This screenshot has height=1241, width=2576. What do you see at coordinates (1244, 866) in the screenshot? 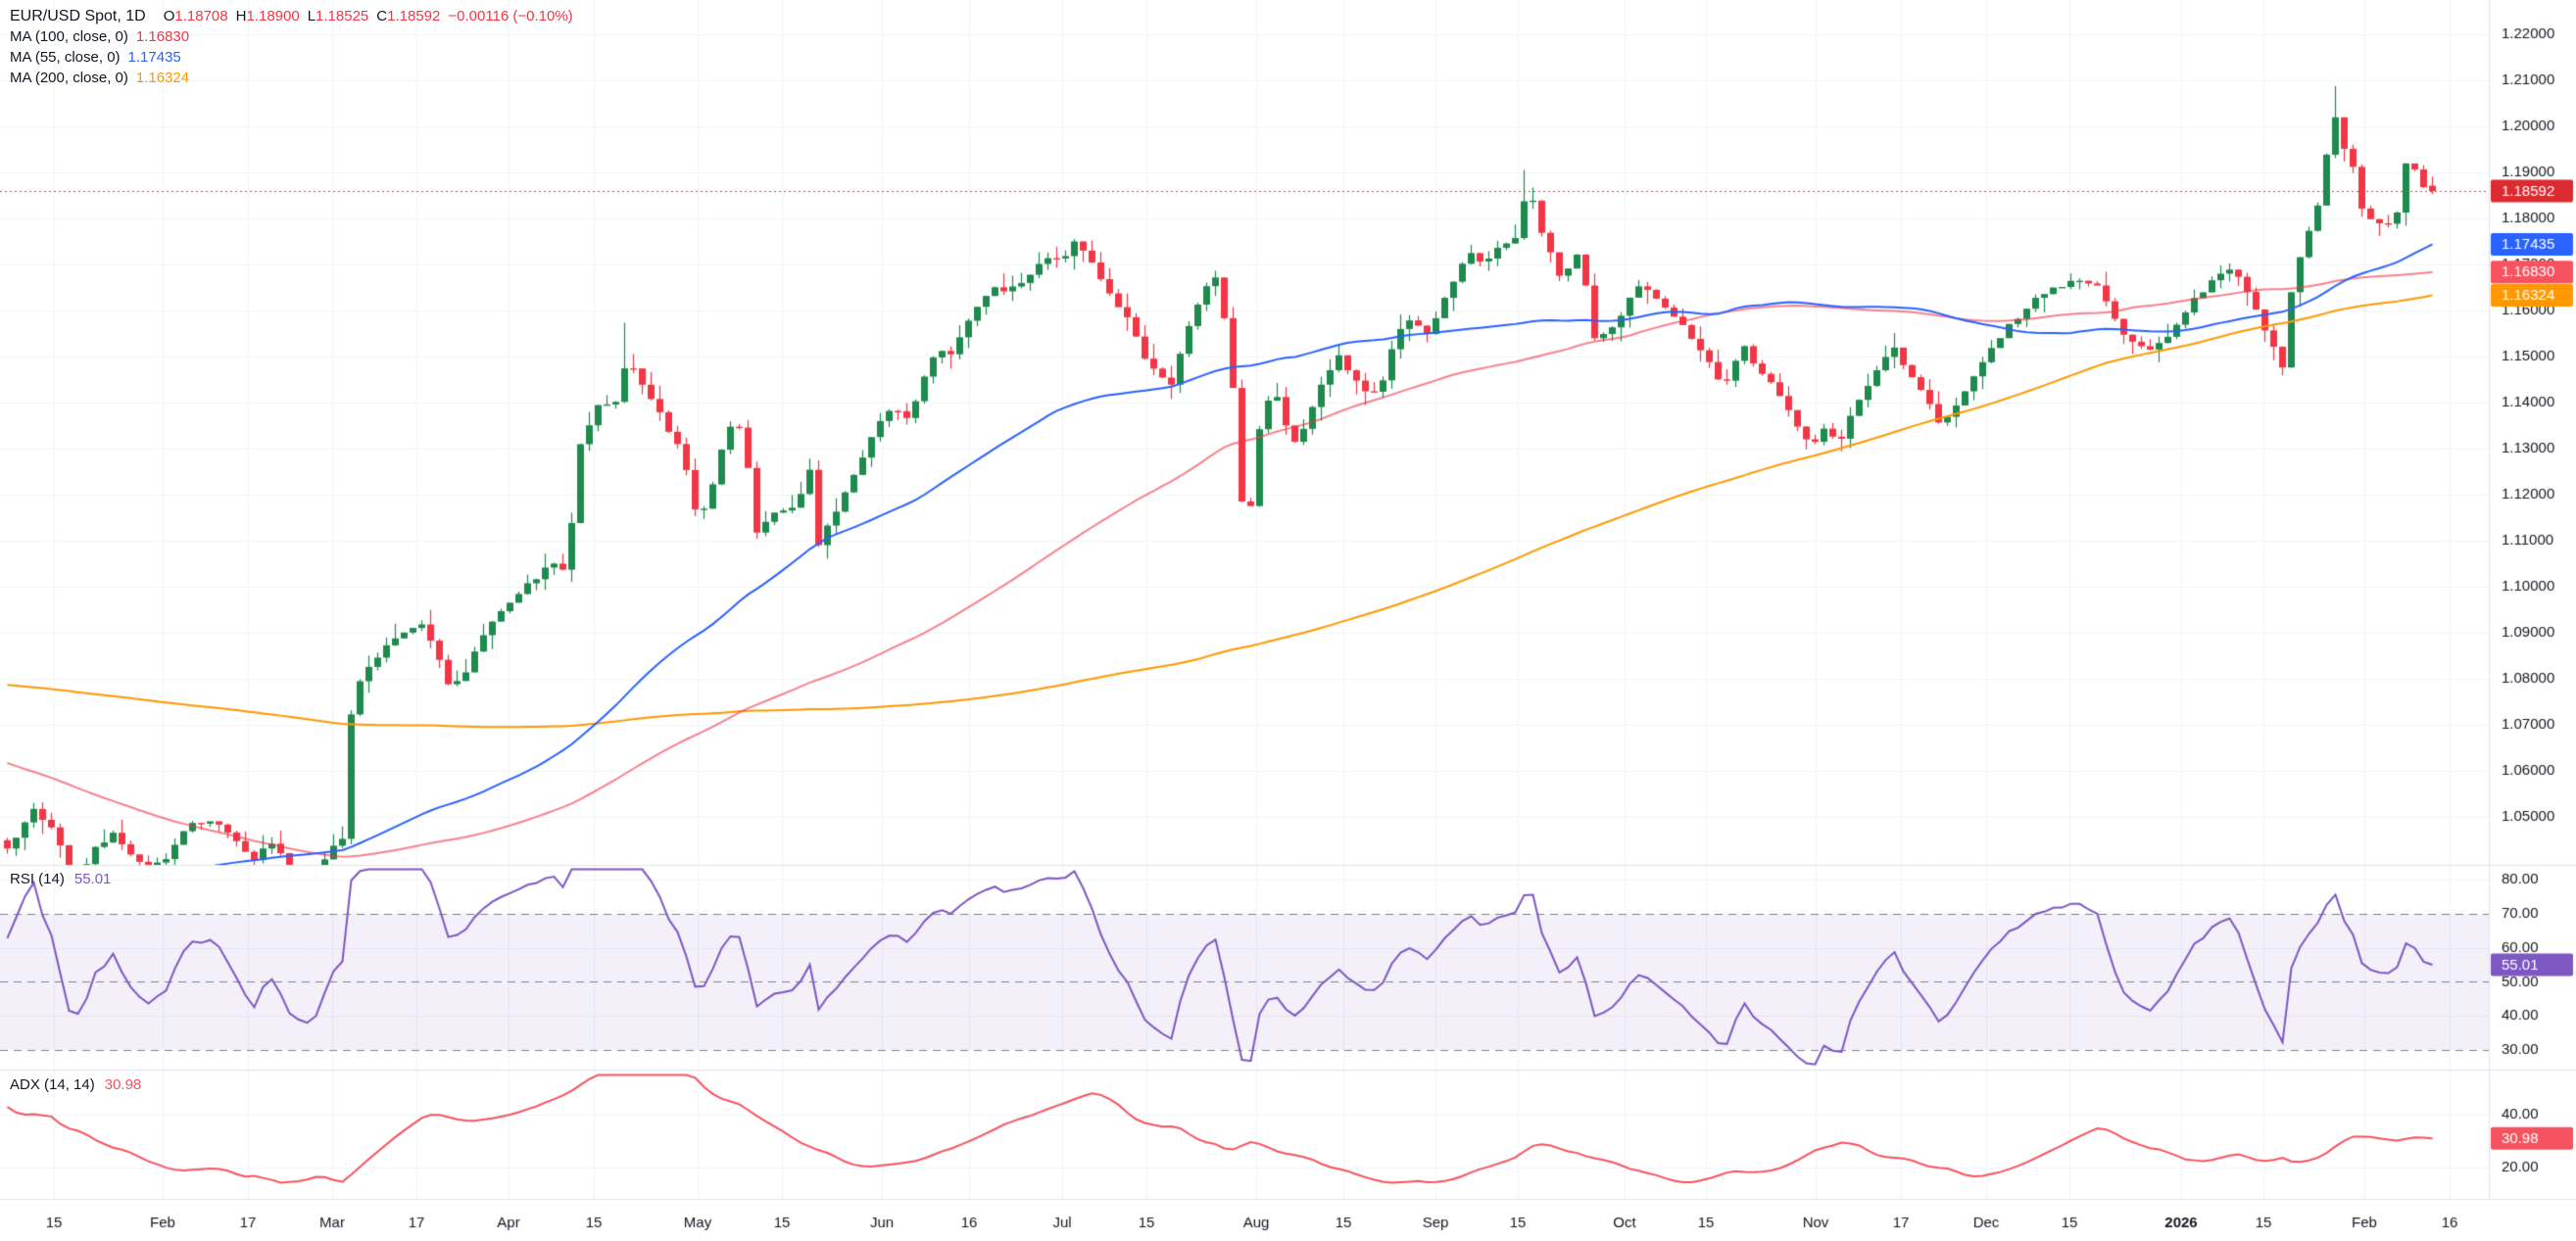
I see `pane-divider-rsi` at bounding box center [1244, 866].